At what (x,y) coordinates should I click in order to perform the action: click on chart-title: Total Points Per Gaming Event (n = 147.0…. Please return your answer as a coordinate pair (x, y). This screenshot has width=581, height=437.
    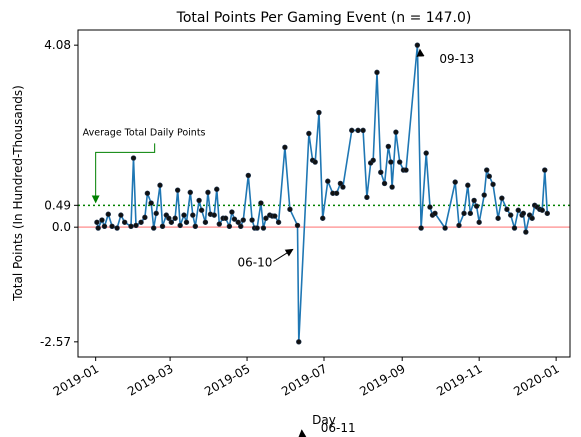
    Looking at the image, I should click on (324, 18).